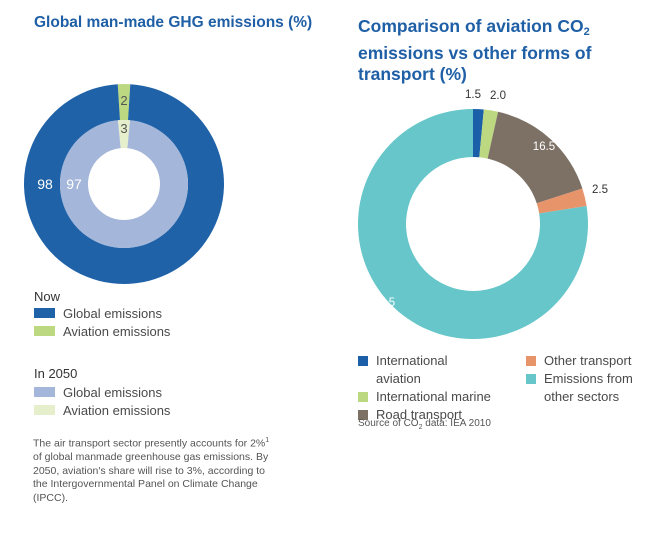 This screenshot has width=666, height=534. I want to click on right-title-part1: Comparison of aviation CO, so click(471, 26).